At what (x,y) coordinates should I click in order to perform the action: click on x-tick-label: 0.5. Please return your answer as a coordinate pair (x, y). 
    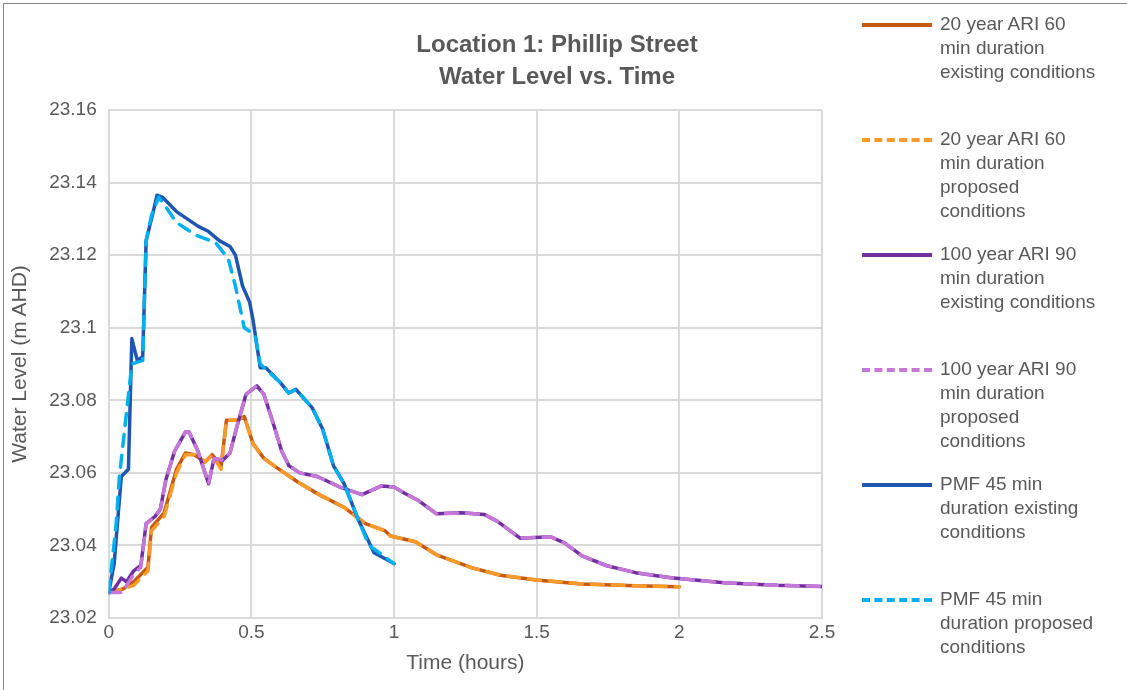
    Looking at the image, I should click on (251, 631).